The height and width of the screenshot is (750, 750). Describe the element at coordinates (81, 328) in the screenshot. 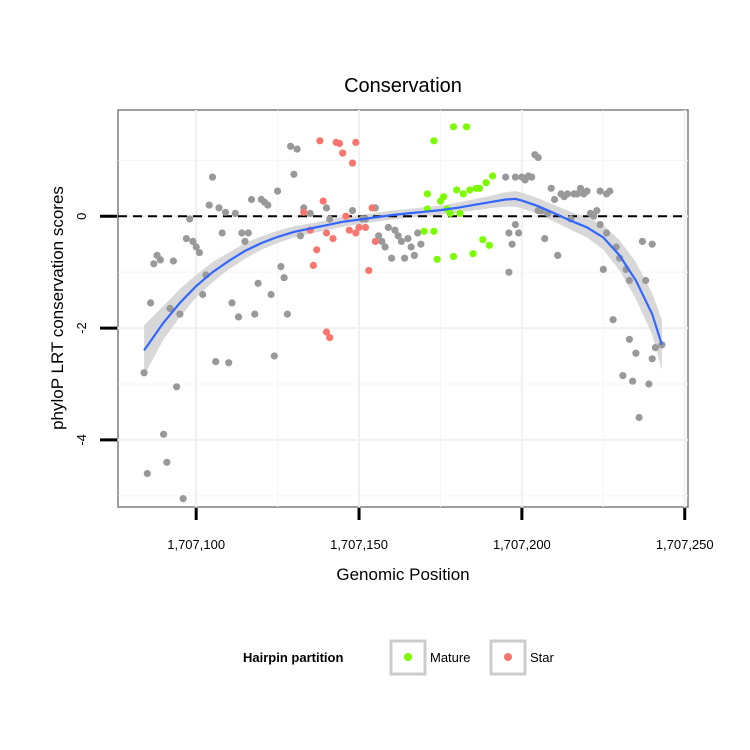

I see `y-tick-label: -2` at that location.